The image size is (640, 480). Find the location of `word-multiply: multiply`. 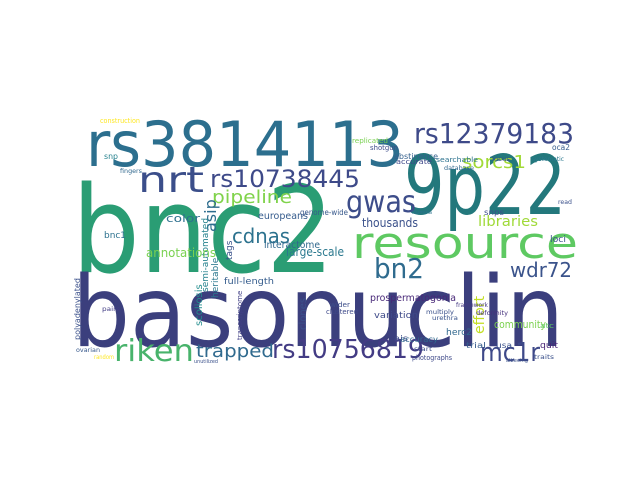

word-multiply: multiply is located at coordinates (440, 312).